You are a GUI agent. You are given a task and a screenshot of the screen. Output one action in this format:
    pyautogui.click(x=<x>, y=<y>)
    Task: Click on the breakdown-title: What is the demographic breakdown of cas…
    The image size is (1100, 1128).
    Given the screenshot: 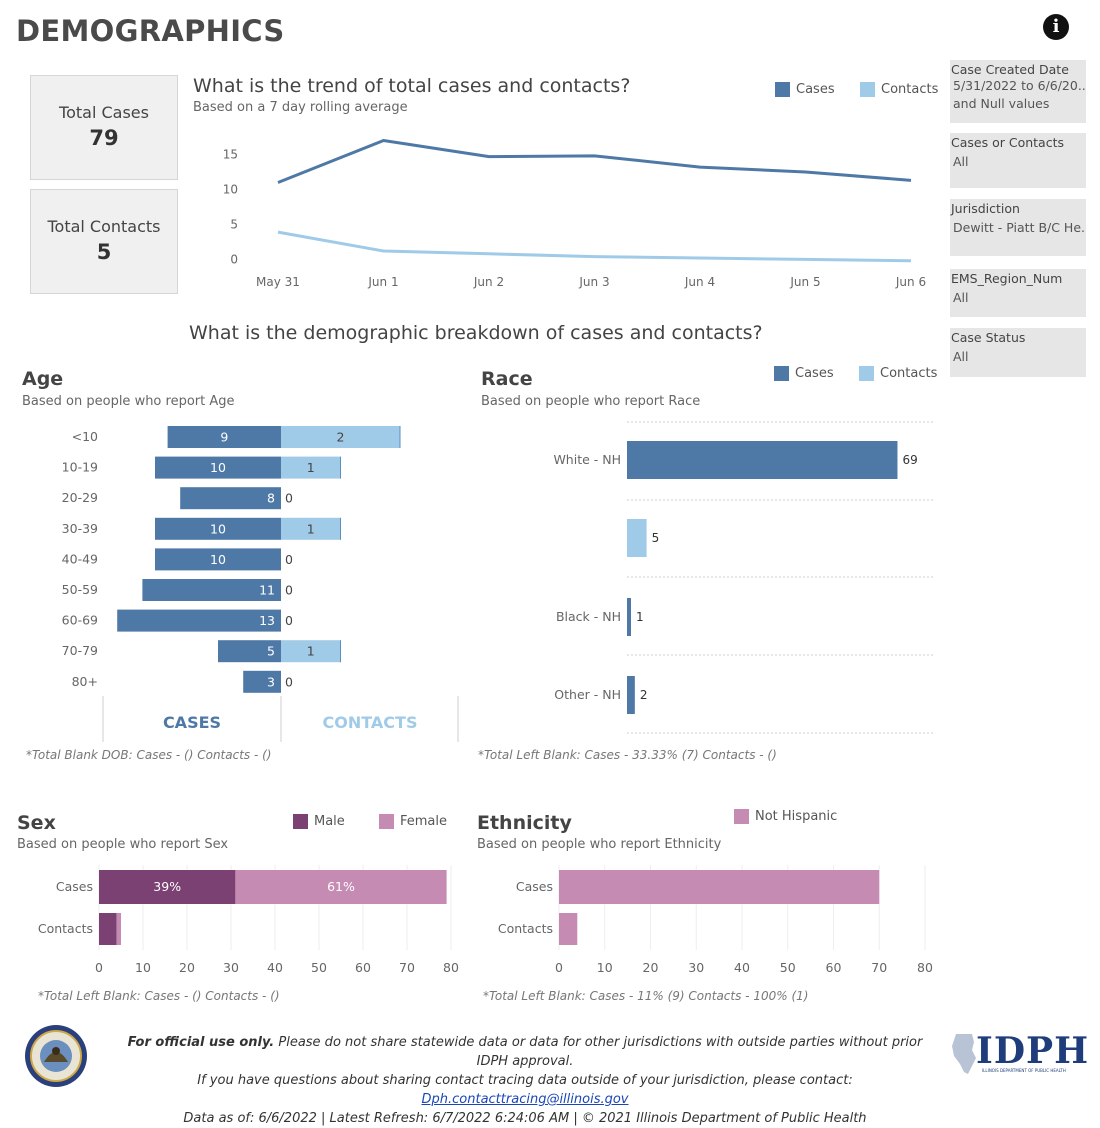 What is the action you would take?
    pyautogui.click(x=476, y=333)
    